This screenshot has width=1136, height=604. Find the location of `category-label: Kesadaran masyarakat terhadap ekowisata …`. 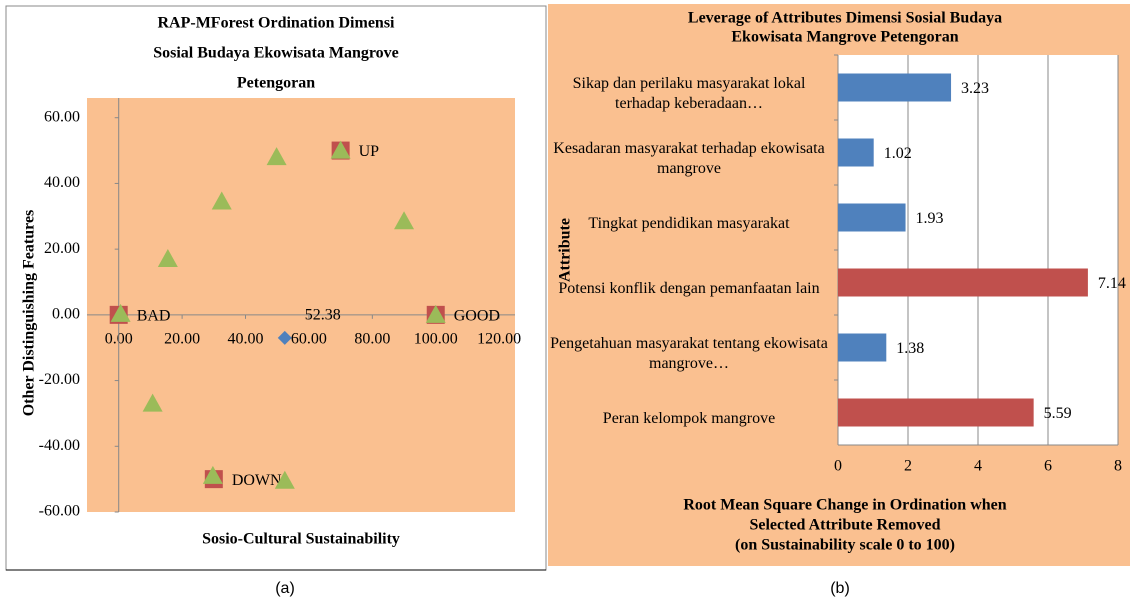

category-label: Kesadaran masyarakat terhadap ekowisata … is located at coordinates (689, 158).